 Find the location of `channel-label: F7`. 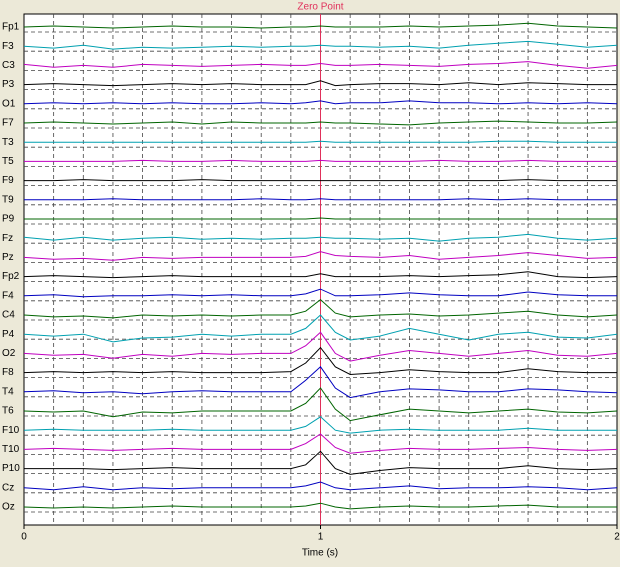

channel-label: F7 is located at coordinates (8, 123).